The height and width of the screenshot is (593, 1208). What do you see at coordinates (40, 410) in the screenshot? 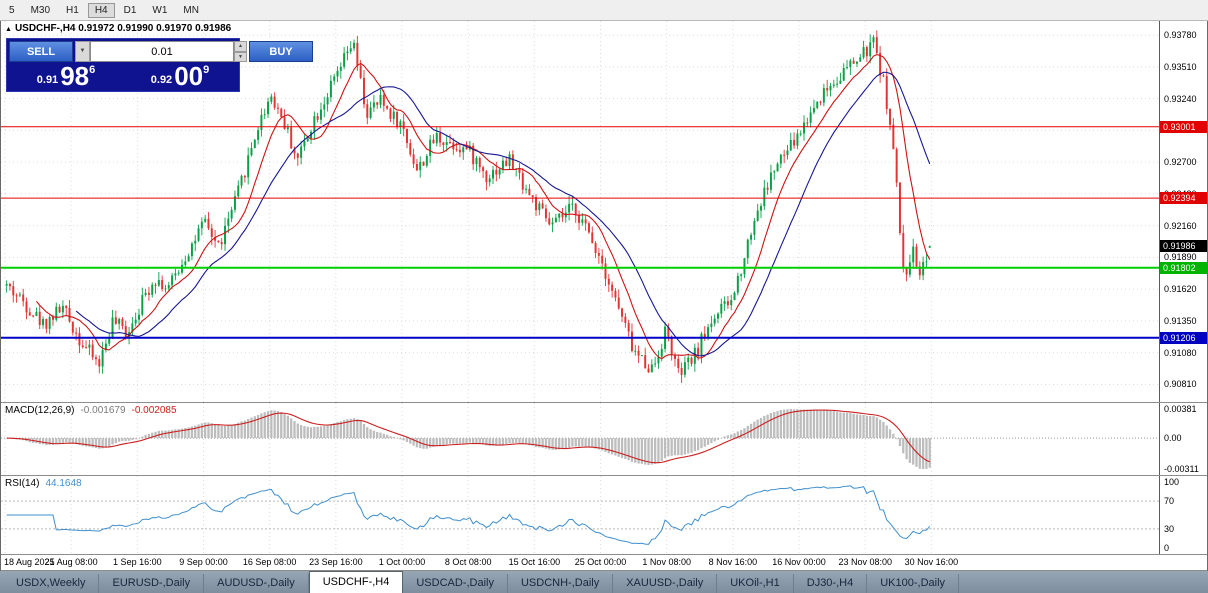
I see `macd-name: MACD(12,26,9)` at bounding box center [40, 410].